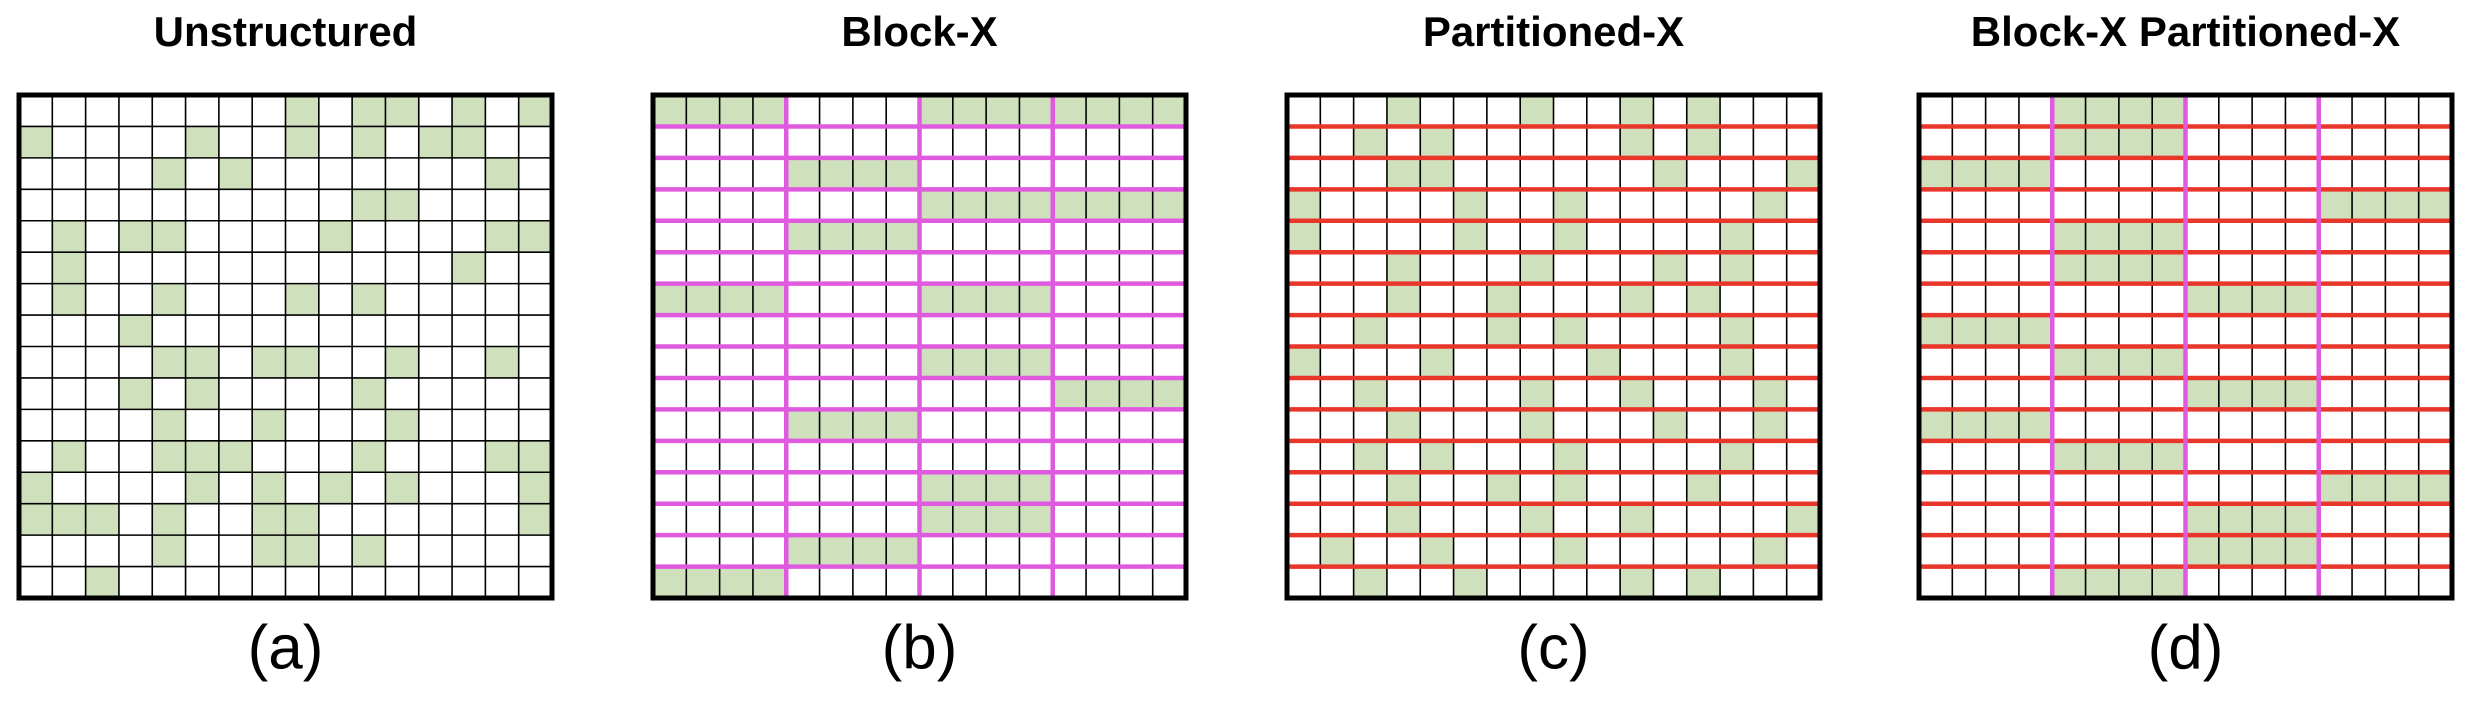  What do you see at coordinates (920, 647) in the screenshot?
I see `panel-caption: (b)` at bounding box center [920, 647].